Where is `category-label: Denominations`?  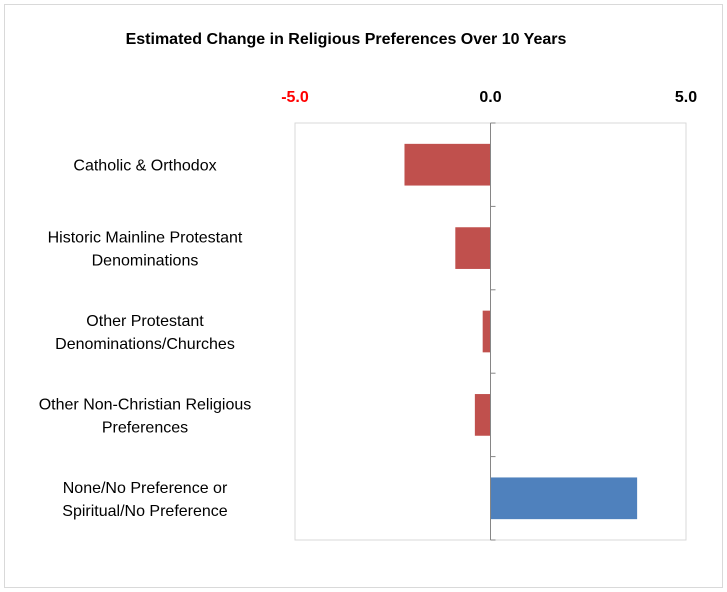 category-label: Denominations is located at coordinates (145, 261).